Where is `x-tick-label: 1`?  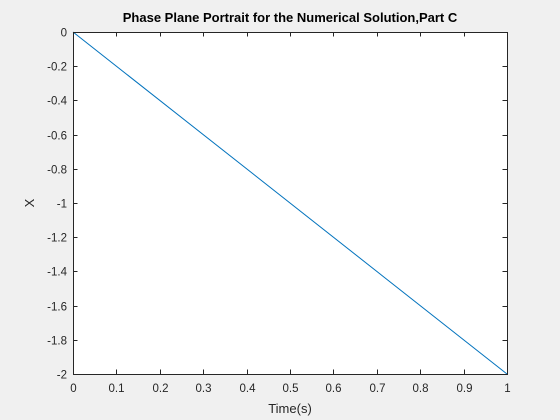 x-tick-label: 1 is located at coordinates (507, 389).